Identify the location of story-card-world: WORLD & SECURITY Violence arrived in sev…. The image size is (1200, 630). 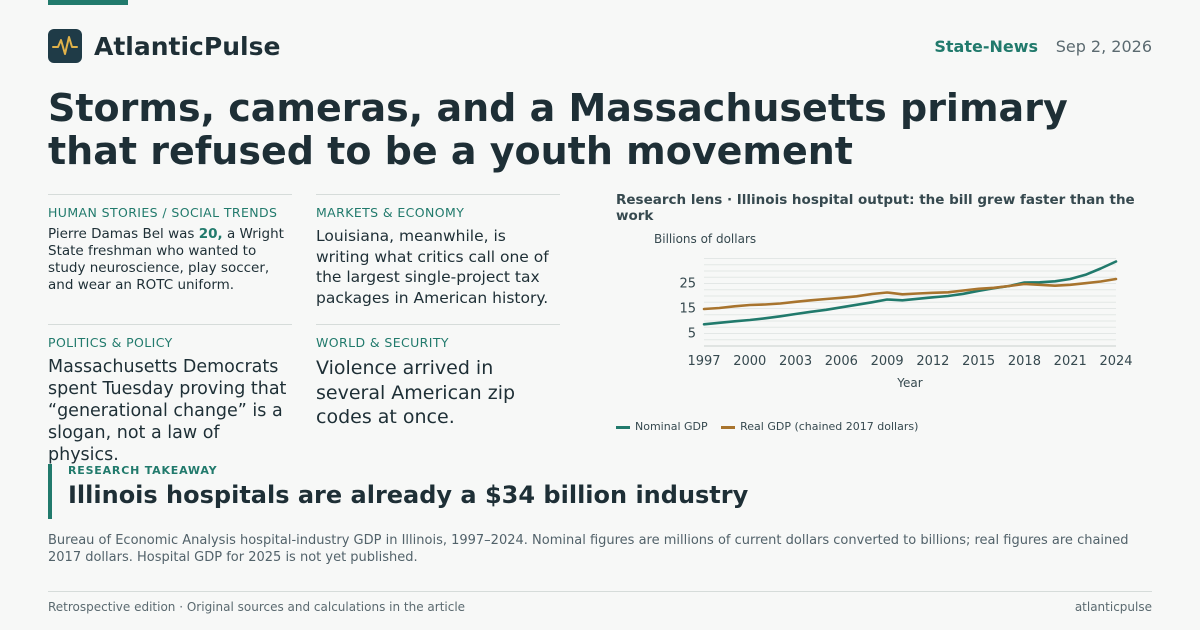
(438, 377).